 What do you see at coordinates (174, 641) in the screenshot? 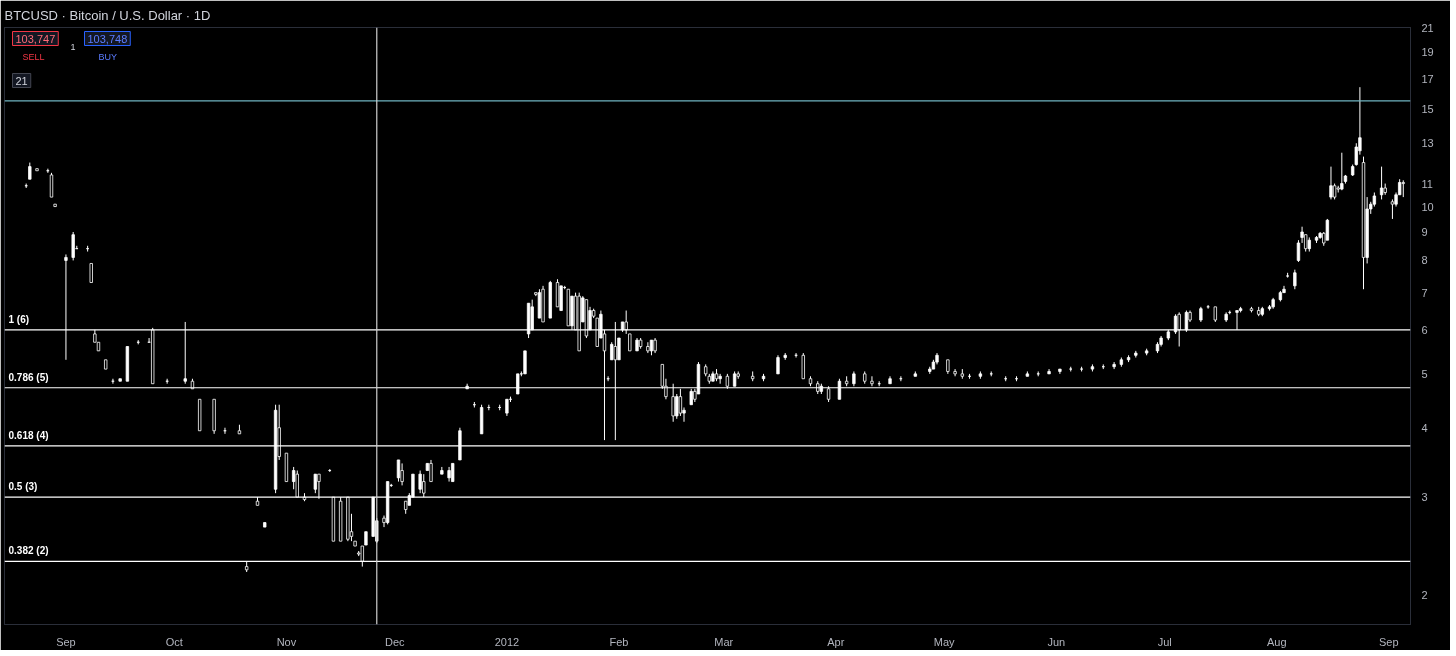
I see `x-tick-label: Oct` at bounding box center [174, 641].